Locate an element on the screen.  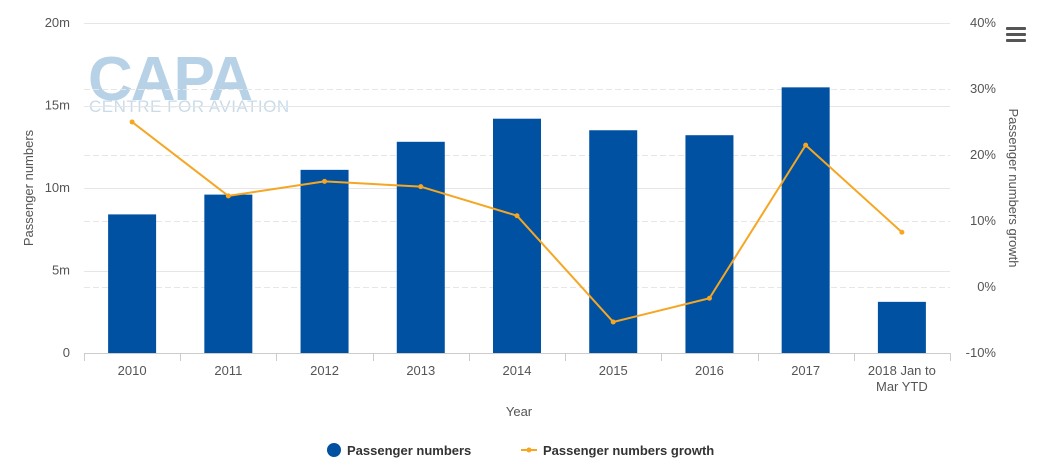
y-left-tick-label: 0 is located at coordinates (66, 352).